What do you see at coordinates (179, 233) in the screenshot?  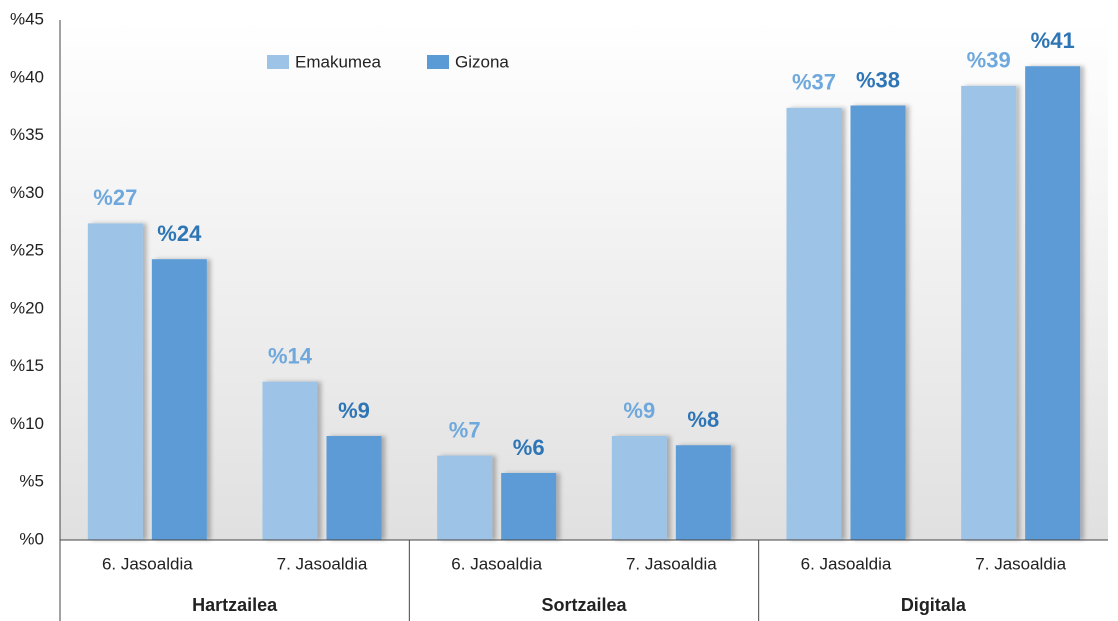 I see `value-label: %24` at bounding box center [179, 233].